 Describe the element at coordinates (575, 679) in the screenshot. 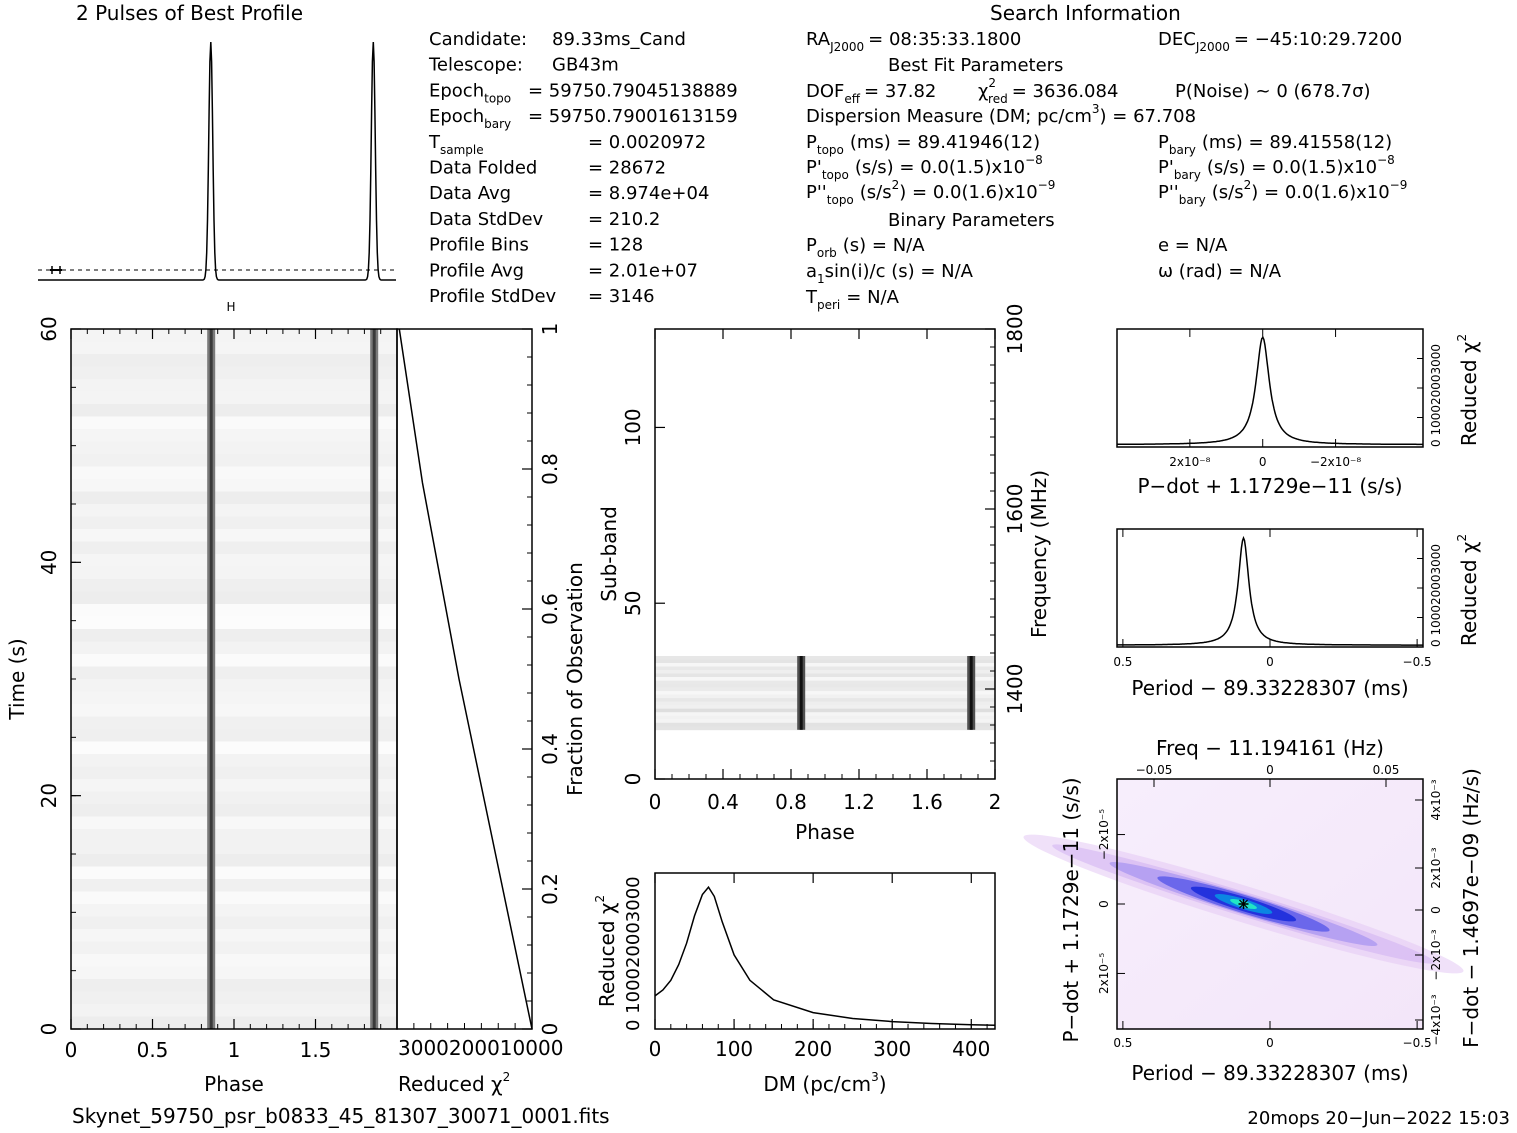

I see `chi2-fraction-ylabel: Fraction of Observation` at that location.